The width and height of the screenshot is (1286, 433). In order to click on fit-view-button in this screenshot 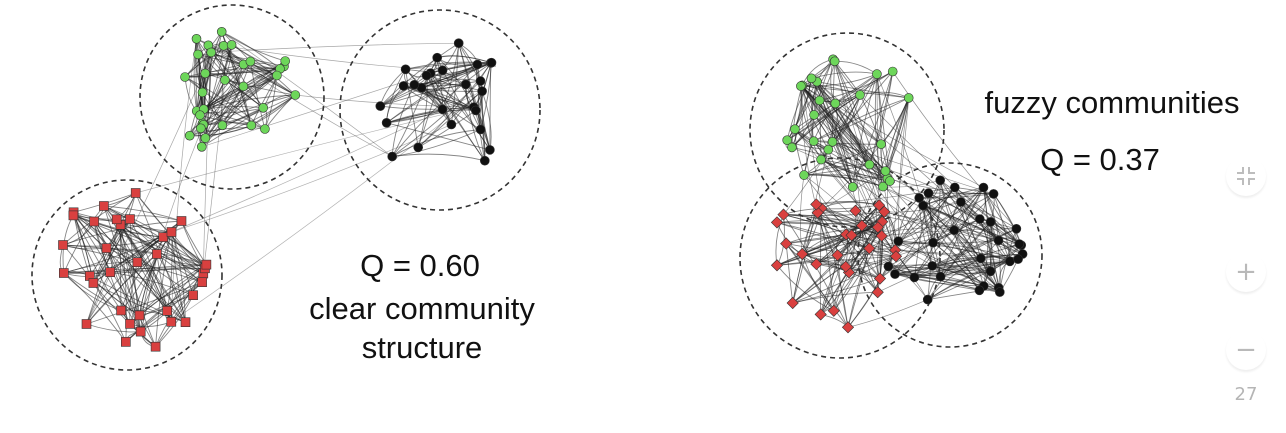, I will do `click(1246, 176)`.